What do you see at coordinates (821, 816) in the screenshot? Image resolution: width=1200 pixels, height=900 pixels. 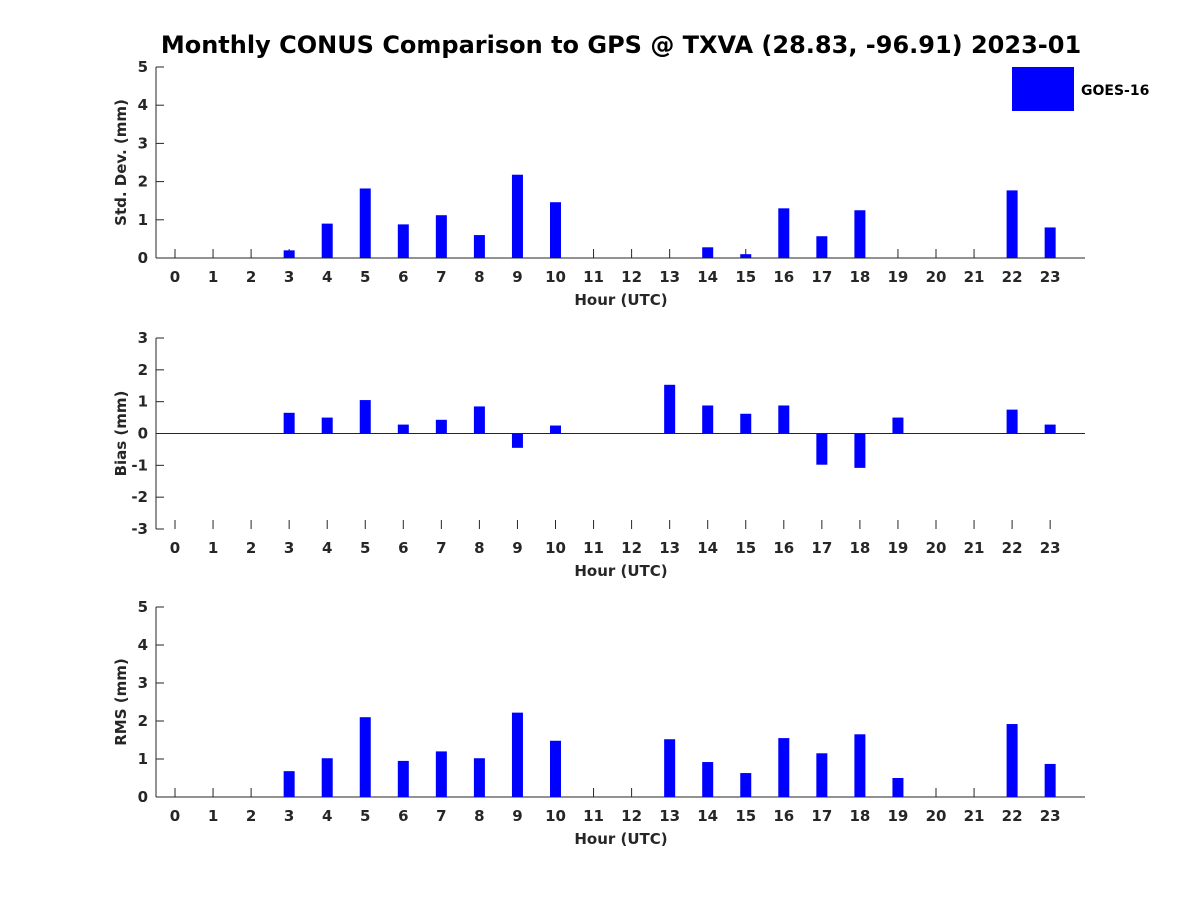 I see `x-tick-label: 17` at bounding box center [821, 816].